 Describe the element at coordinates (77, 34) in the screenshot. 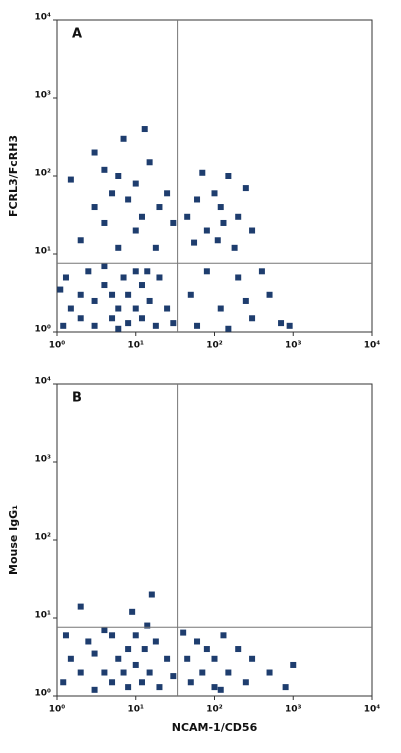

I see `panel-label: A` at that location.